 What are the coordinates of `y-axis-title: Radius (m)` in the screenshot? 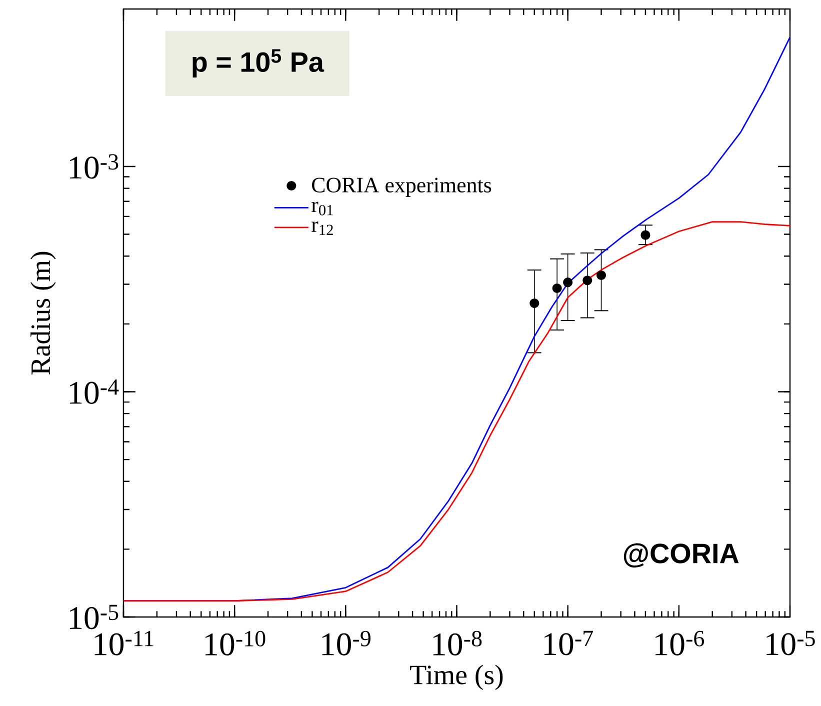 It's located at (43, 313).